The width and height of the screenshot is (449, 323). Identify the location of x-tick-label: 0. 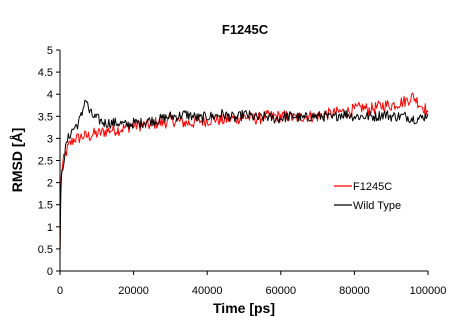
(60, 291).